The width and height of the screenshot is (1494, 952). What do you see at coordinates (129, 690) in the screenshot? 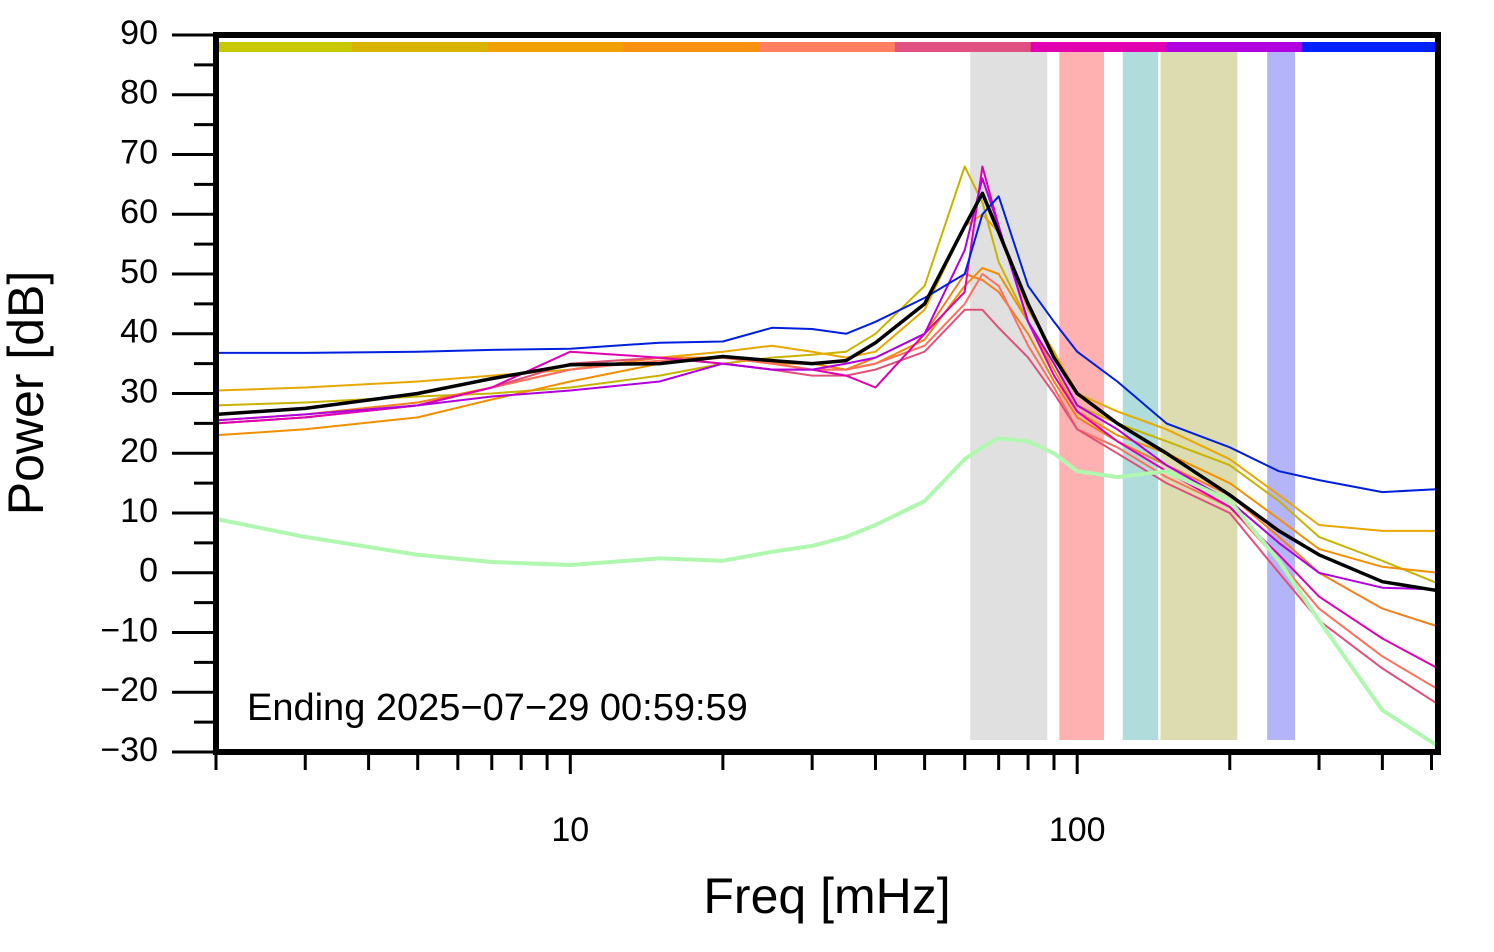
I see `y-tick-label: −20` at bounding box center [129, 690].